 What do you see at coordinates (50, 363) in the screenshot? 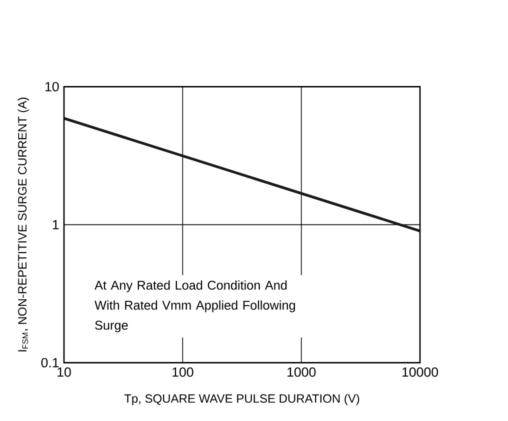
I see `y-tick-label: 0.1` at bounding box center [50, 363].